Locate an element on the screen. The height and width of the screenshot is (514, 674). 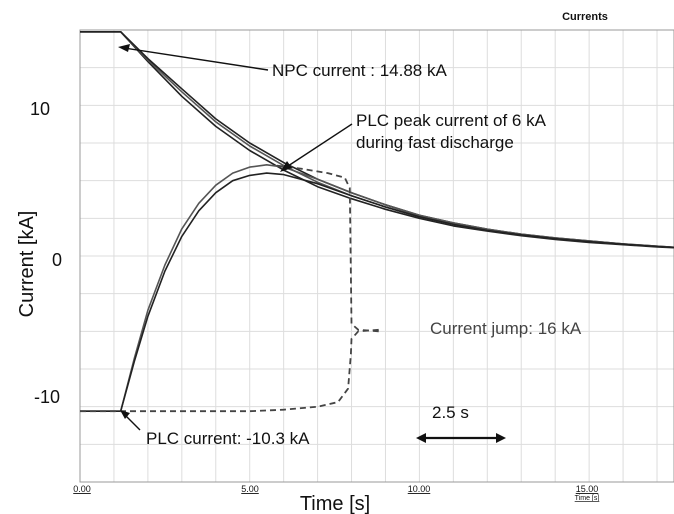
plc-annotation-text: PLC current: -10.3 kA is located at coordinates (228, 438).